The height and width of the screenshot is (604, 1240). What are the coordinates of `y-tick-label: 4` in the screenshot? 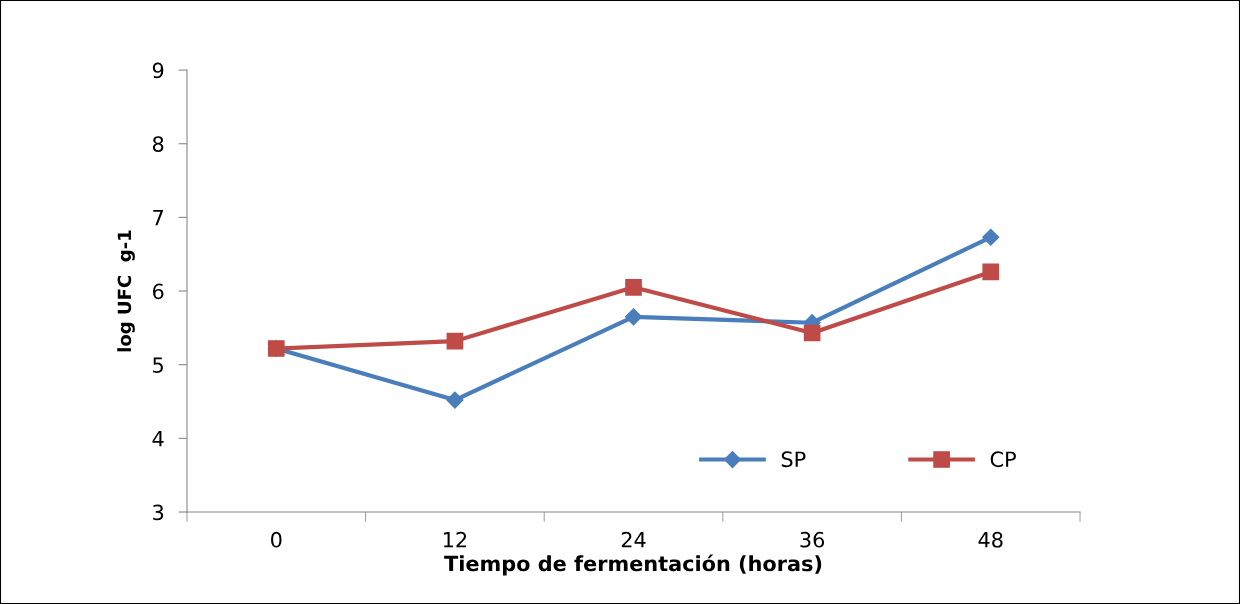 It's located at (158, 439).